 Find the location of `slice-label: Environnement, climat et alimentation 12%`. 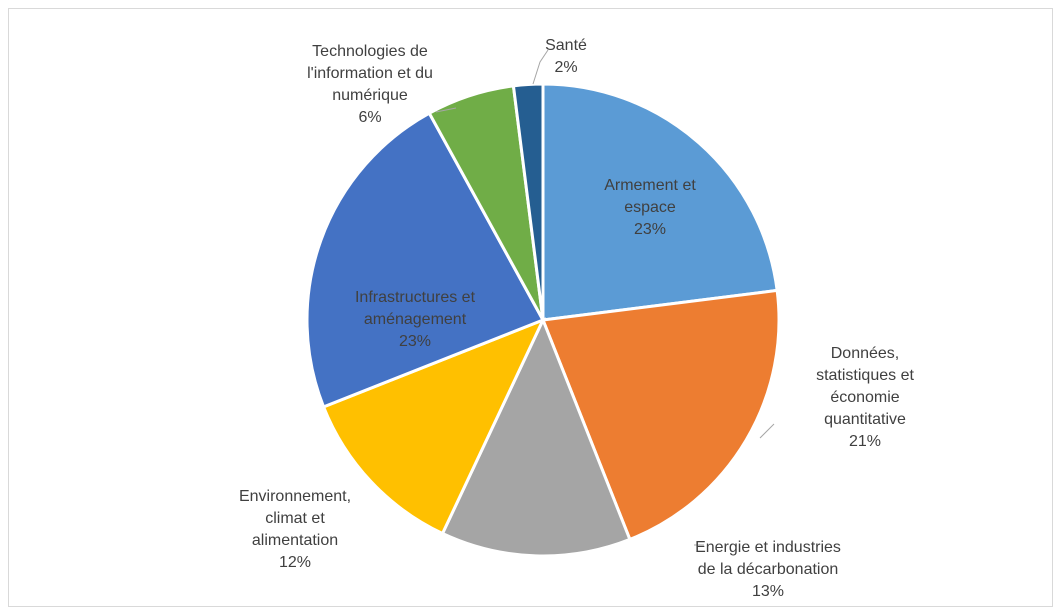

slice-label: Environnement, climat et alimentation 12% is located at coordinates (295, 530).